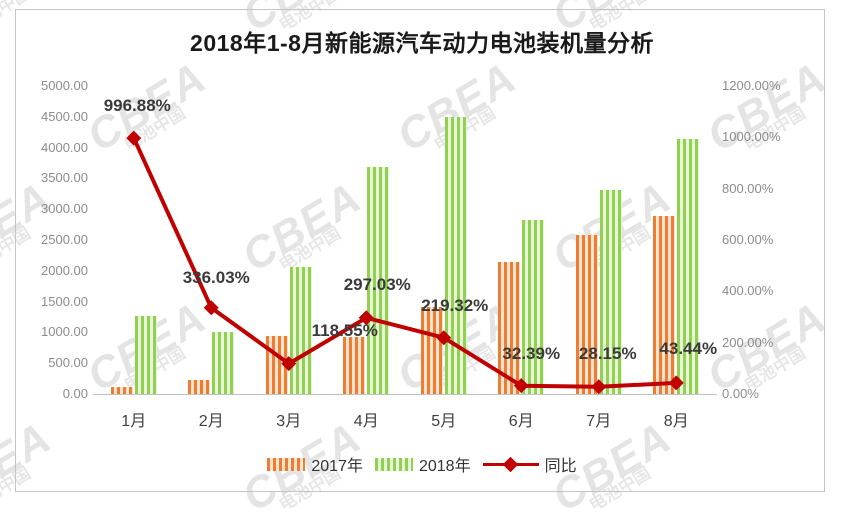  What do you see at coordinates (751, 137) in the screenshot?
I see `right-axis-tick: 1000.00%` at bounding box center [751, 137].